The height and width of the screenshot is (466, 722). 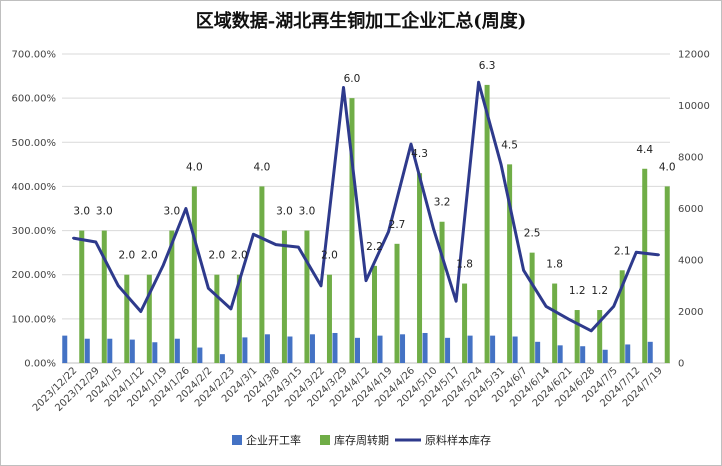 What do you see at coordinates (419, 154) in the screenshot?
I see `data-label: 4.3` at bounding box center [419, 154].